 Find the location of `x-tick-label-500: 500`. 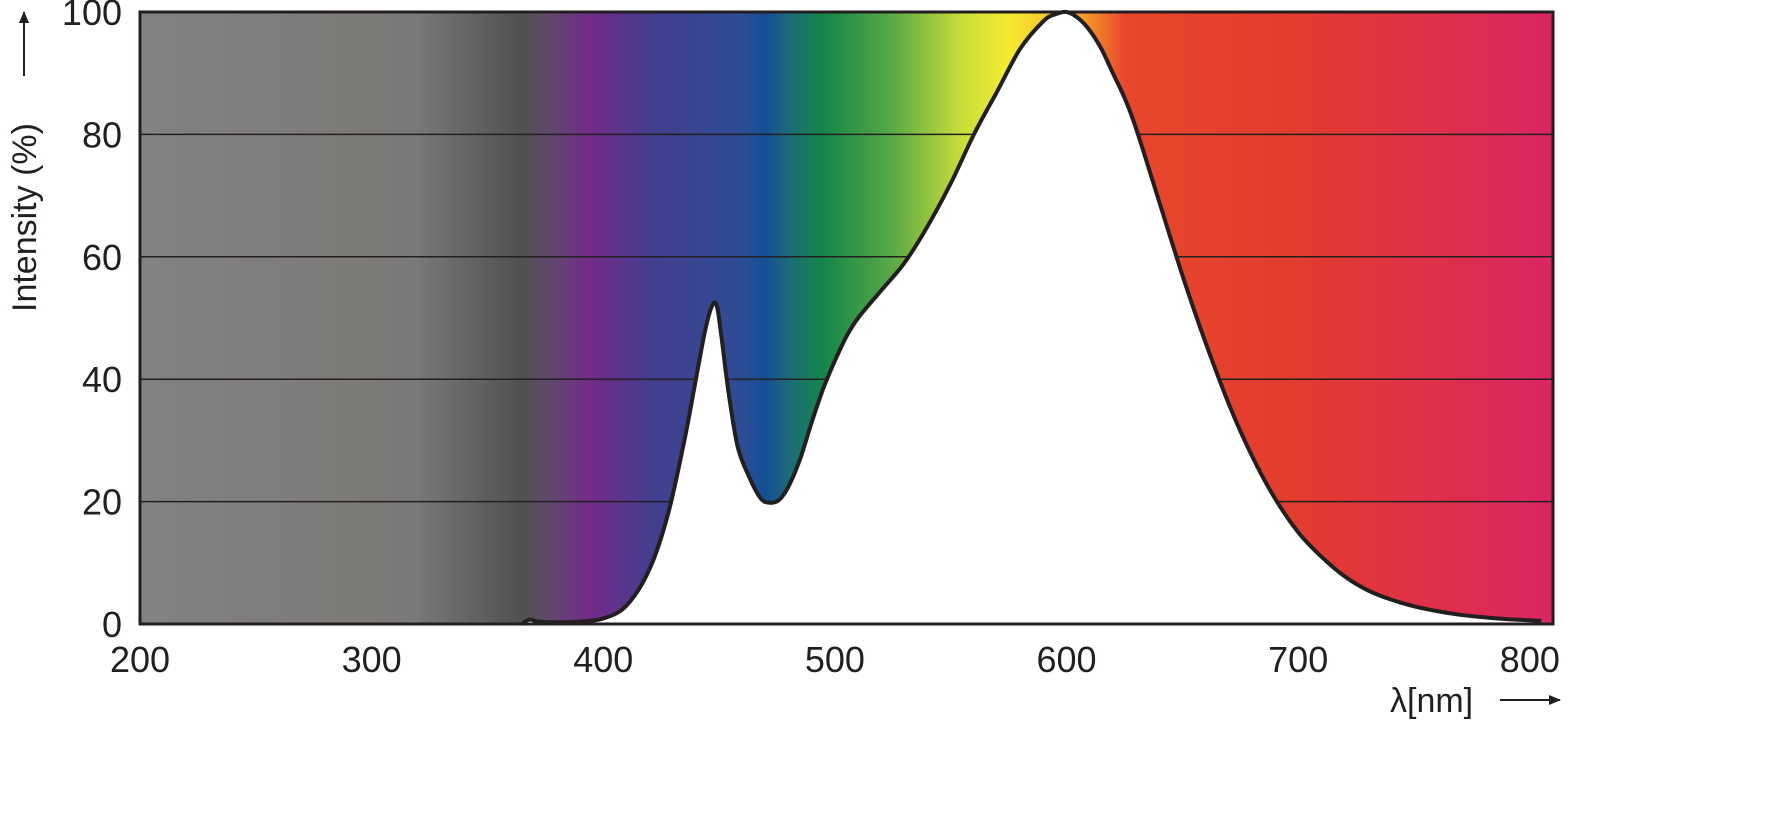

x-tick-label-500: 500 is located at coordinates (835, 659).